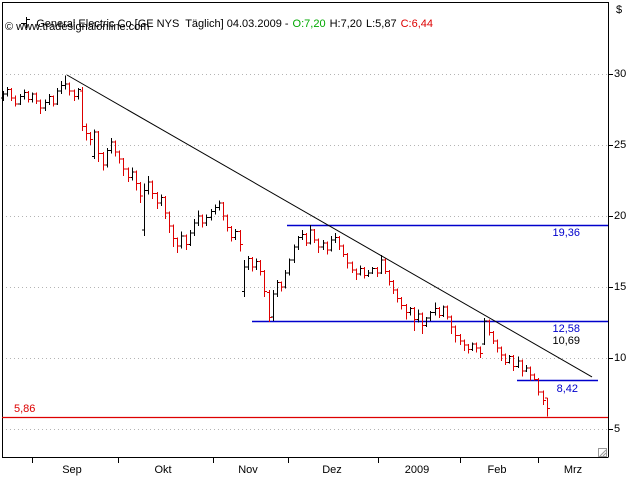  Describe the element at coordinates (381, 24) in the screenshot. I see `ohlc-low: L:5,87` at that location.